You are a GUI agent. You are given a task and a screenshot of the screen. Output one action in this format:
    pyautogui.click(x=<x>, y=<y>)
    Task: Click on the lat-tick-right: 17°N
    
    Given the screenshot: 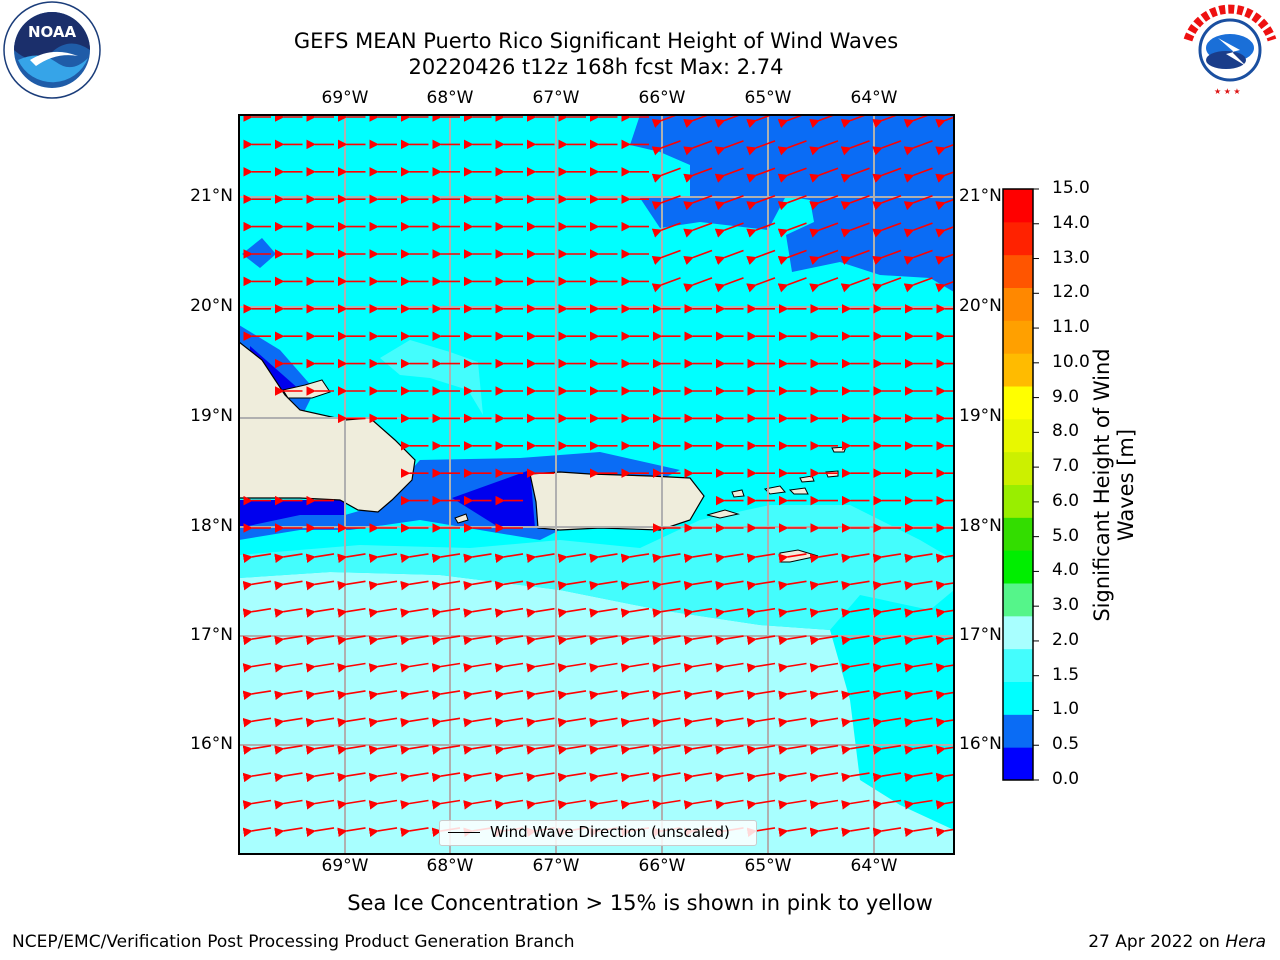 What is the action you would take?
    pyautogui.click(x=980, y=635)
    